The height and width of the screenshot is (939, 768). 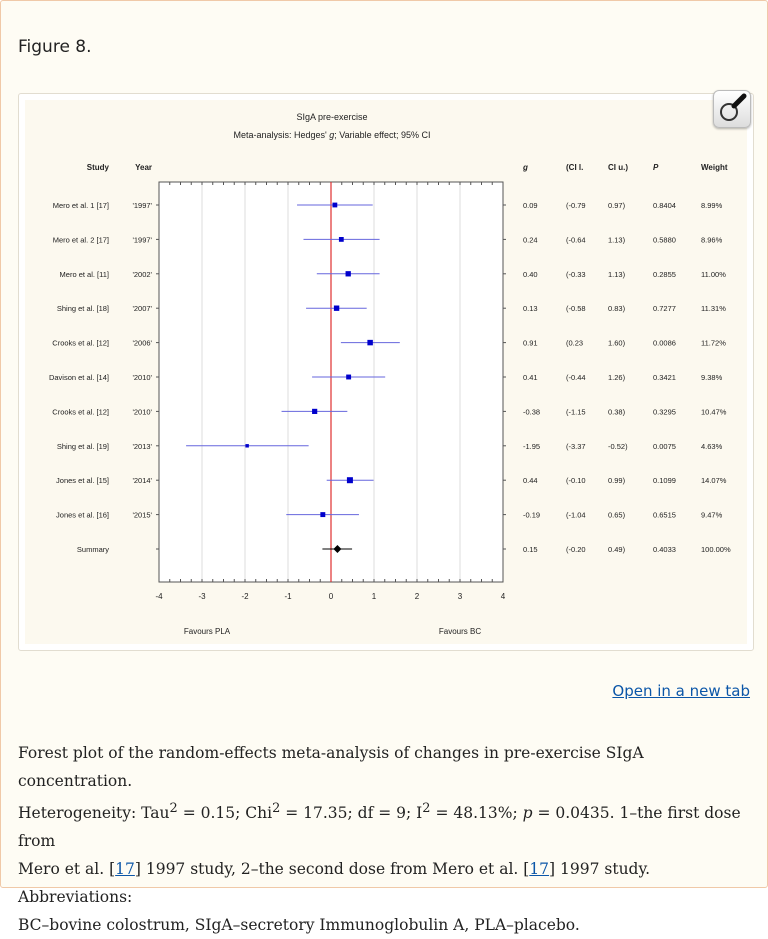 What do you see at coordinates (288, 596) in the screenshot?
I see `x-tick-label: -1` at bounding box center [288, 596].